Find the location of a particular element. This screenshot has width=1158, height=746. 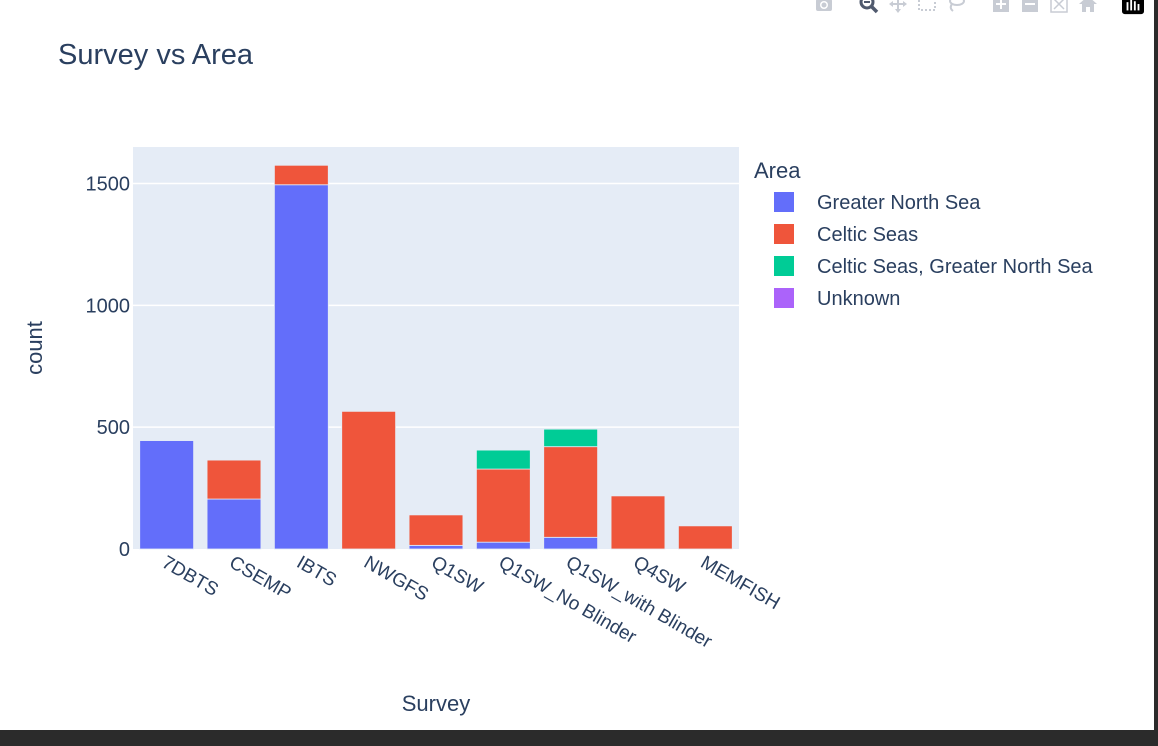

home-icon is located at coordinates (1088, 6).